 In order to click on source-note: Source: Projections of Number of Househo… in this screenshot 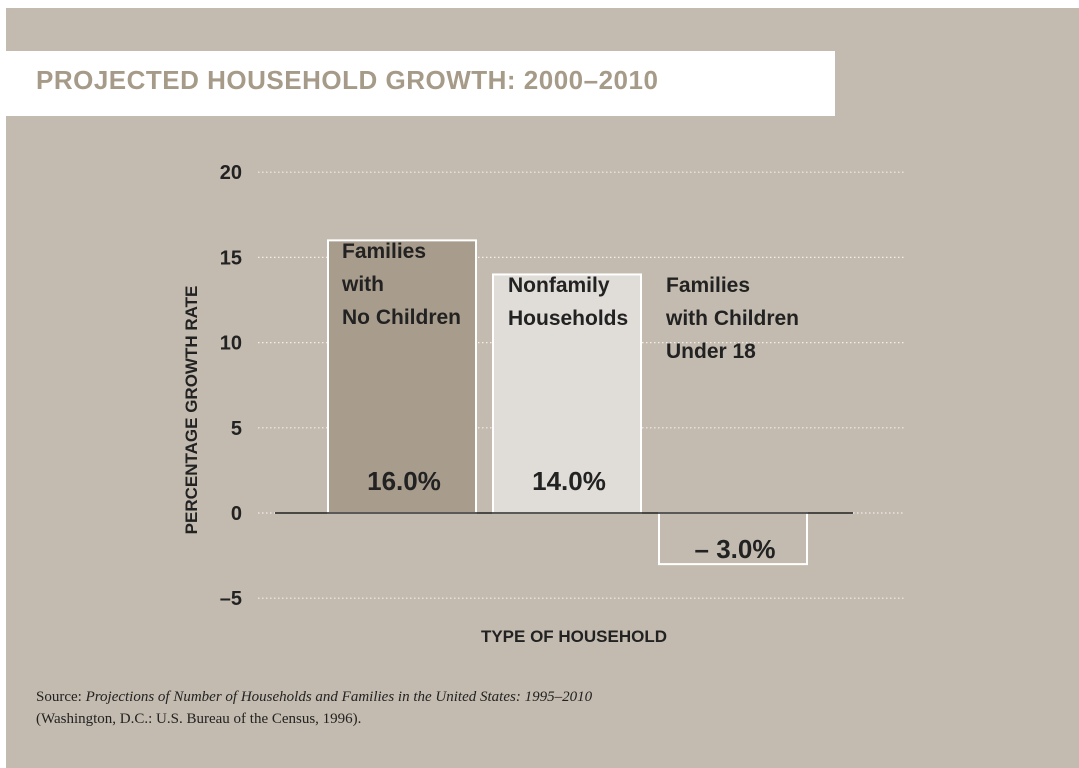, I will do `click(314, 708)`.